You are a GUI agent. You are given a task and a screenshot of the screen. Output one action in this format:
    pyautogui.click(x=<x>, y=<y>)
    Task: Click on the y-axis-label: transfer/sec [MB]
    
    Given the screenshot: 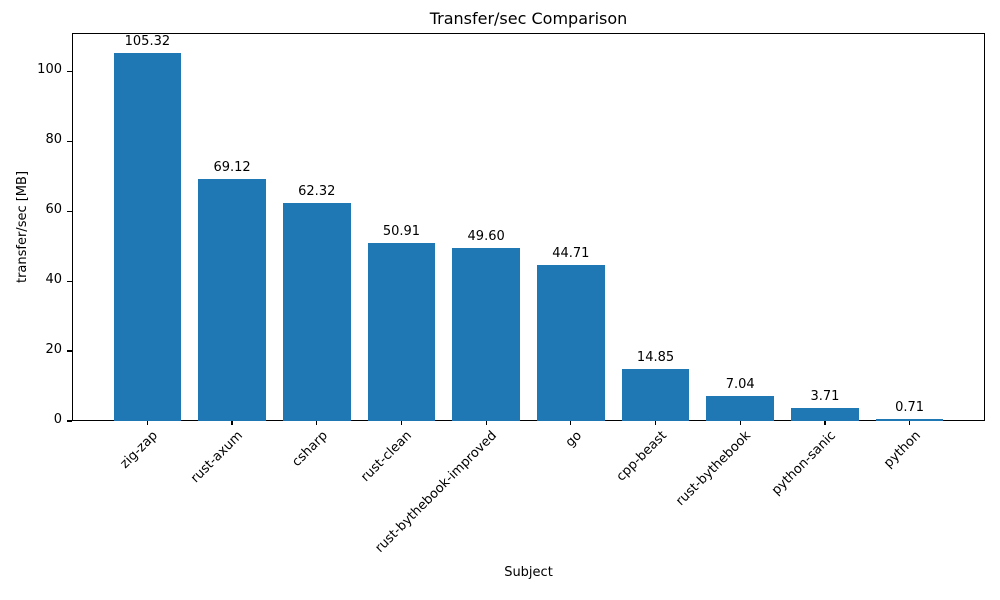 What is the action you would take?
    pyautogui.click(x=22, y=227)
    